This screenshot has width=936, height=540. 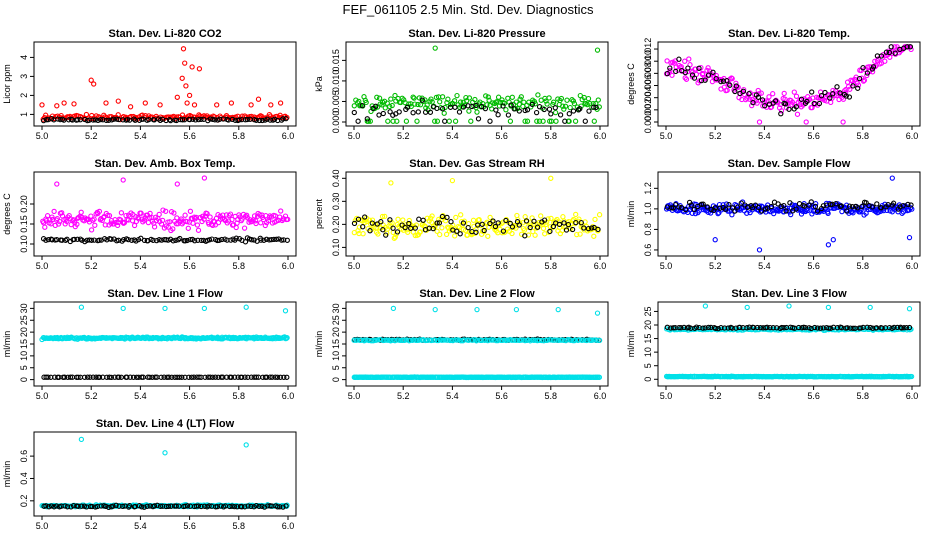 I want to click on x-tick-label: 5.2, so click(x=91, y=526).